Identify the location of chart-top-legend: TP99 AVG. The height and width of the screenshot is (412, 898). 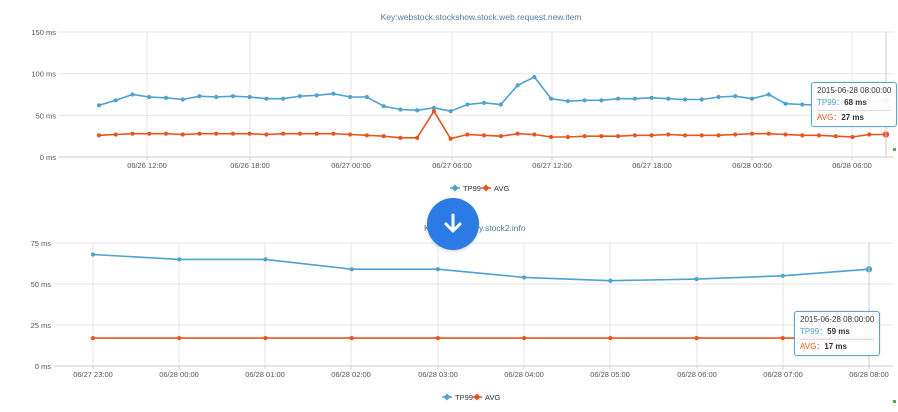
(479, 188).